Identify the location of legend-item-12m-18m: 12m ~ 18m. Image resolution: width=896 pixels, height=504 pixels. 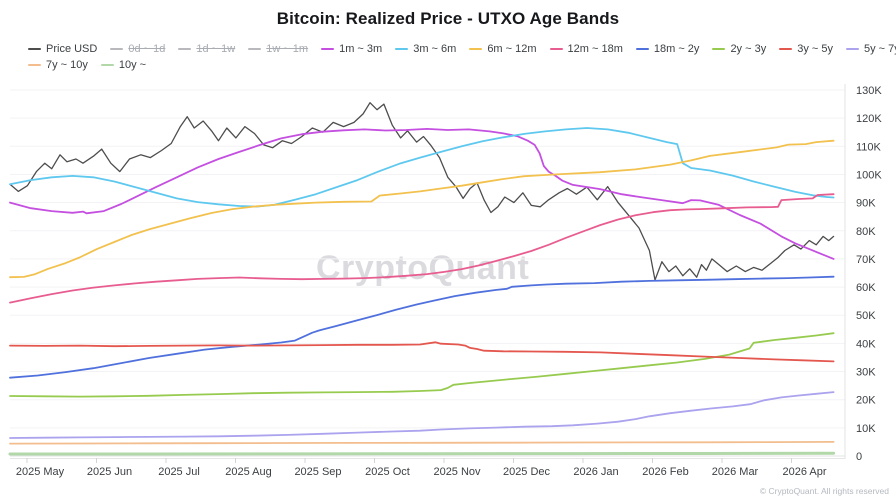
(586, 49).